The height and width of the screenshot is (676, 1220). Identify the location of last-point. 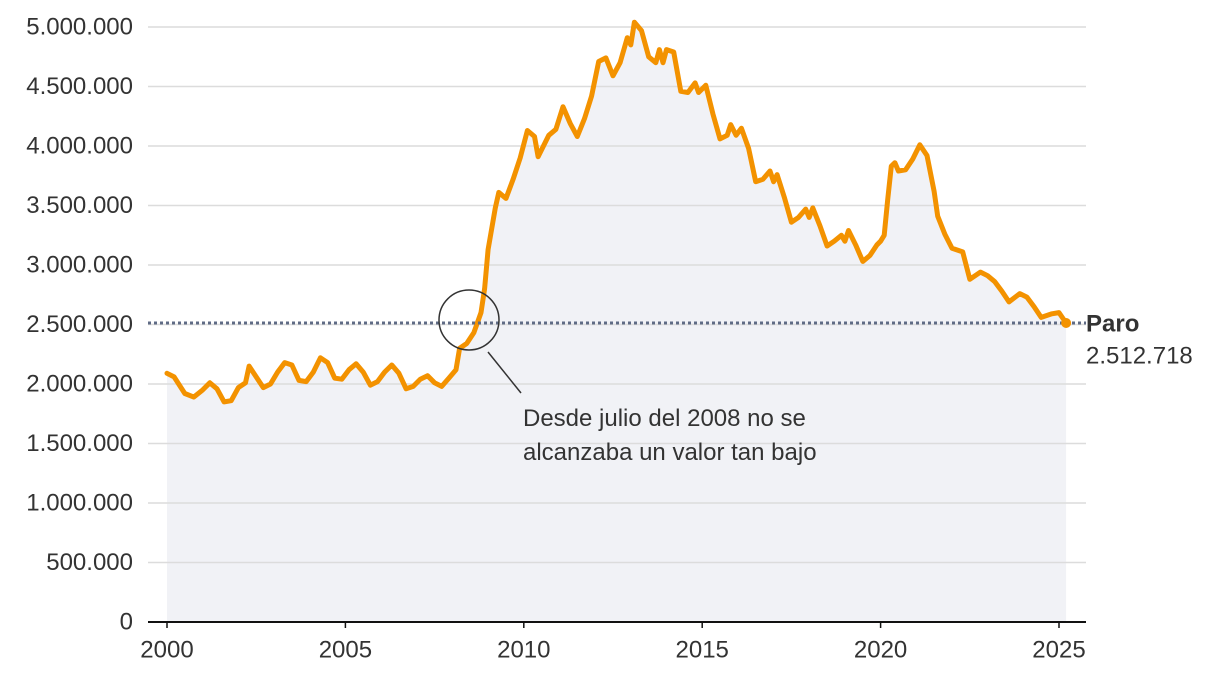
(1066, 322).